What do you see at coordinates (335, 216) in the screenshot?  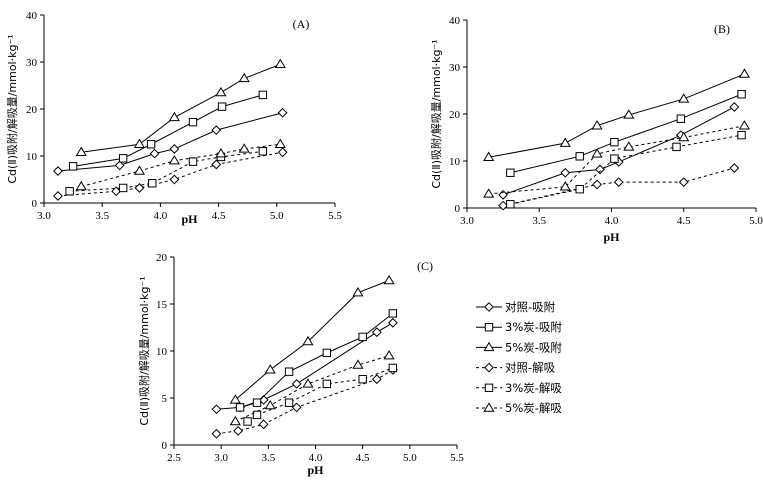 I see `x-tick-label: 5.5` at bounding box center [335, 216].